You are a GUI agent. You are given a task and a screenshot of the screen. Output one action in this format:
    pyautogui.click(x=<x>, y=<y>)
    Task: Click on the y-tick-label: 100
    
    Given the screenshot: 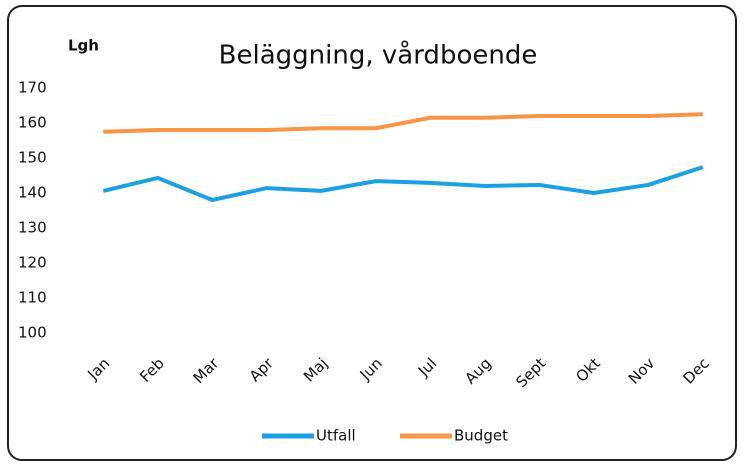 What is the action you would take?
    pyautogui.click(x=32, y=333)
    